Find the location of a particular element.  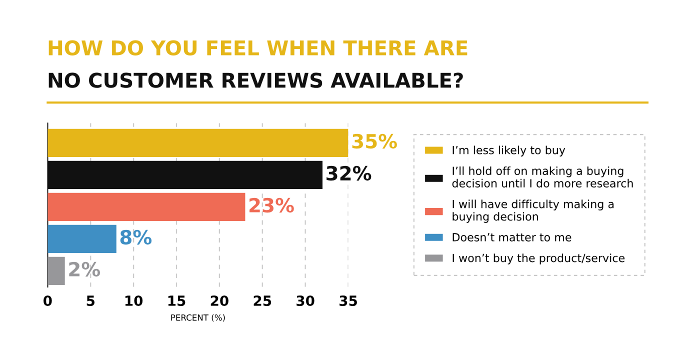

data-label: 35% is located at coordinates (374, 141).